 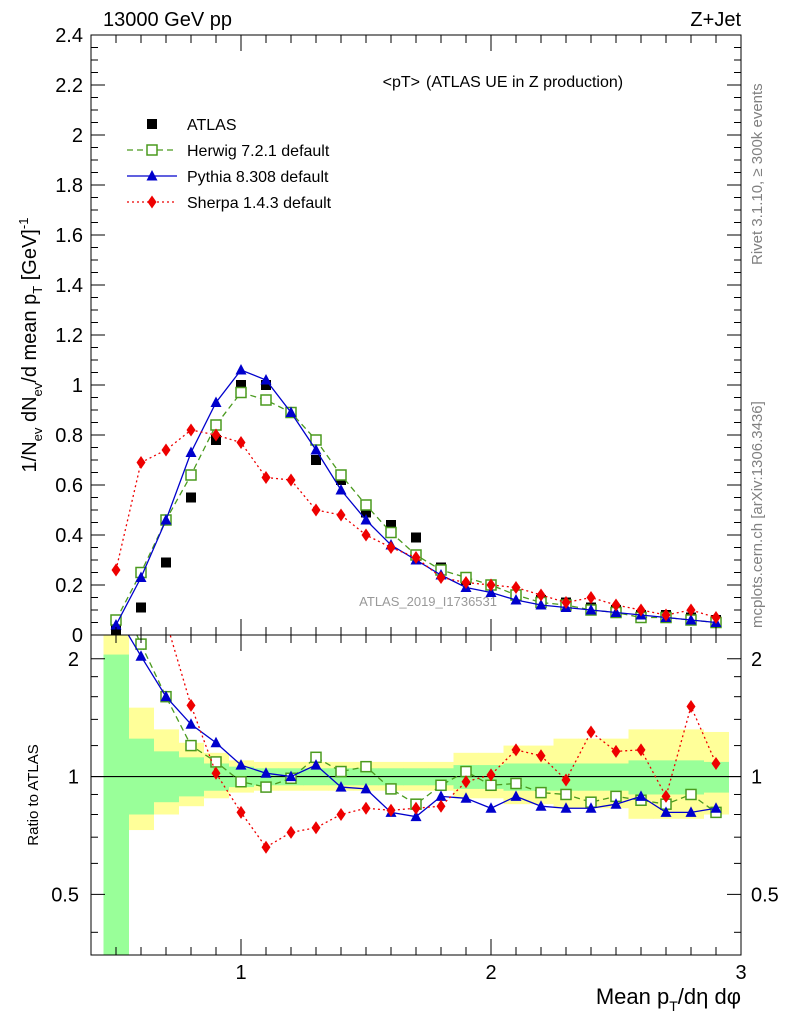 What do you see at coordinates (69, 436) in the screenshot?
I see `main-ytick-label-4: 0.8` at bounding box center [69, 436].